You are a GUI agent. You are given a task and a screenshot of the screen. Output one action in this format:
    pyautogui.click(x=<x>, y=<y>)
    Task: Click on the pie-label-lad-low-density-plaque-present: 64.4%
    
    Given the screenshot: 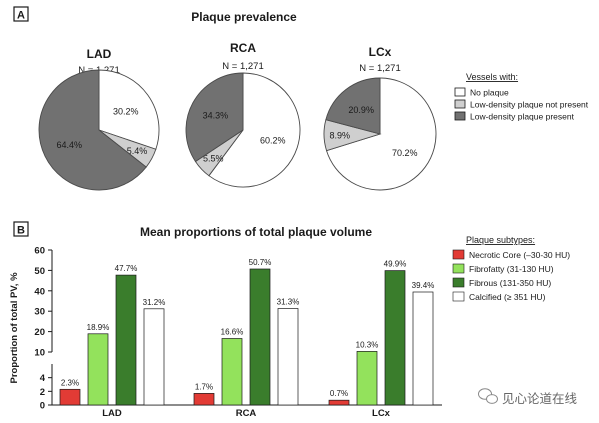 What is the action you would take?
    pyautogui.click(x=70, y=145)
    